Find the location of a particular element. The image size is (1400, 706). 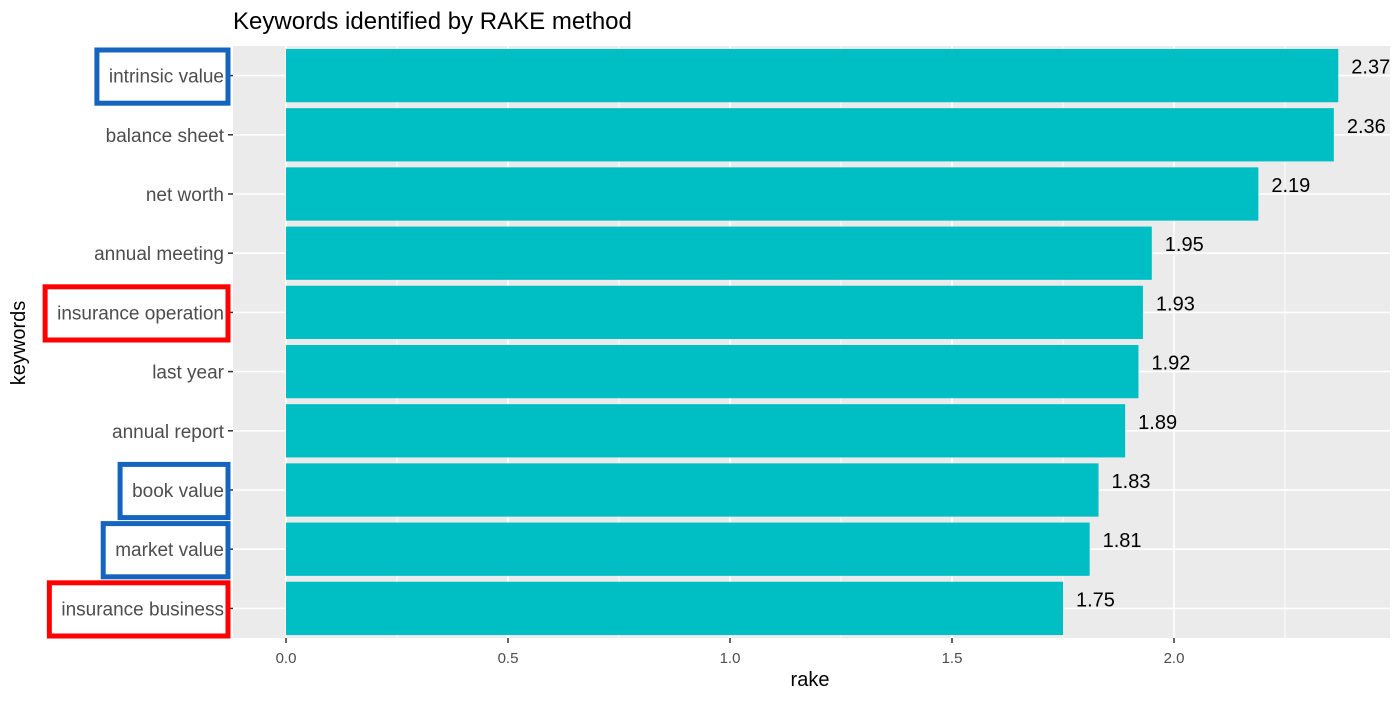

bar-value-label: 1.93 is located at coordinates (1175, 304).